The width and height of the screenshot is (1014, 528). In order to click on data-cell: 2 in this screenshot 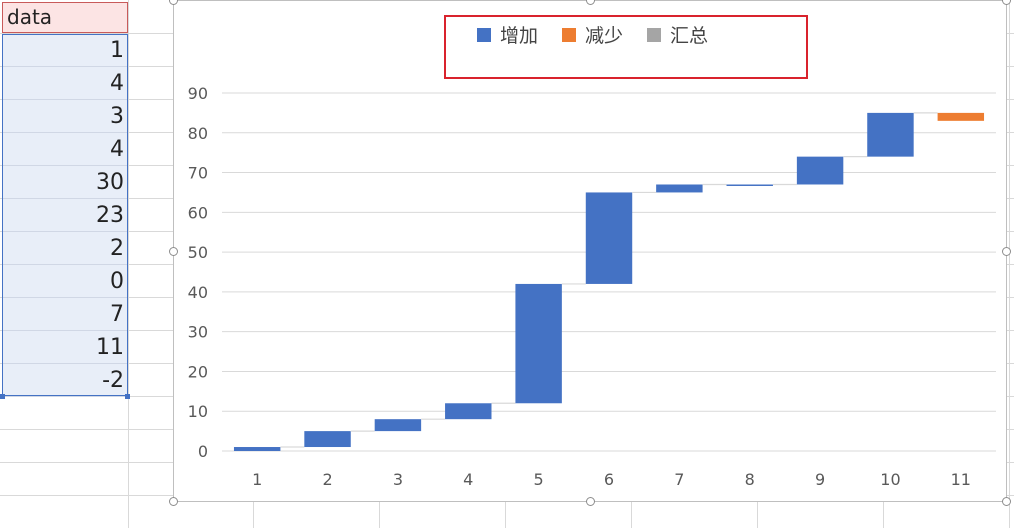, I will do `click(65, 248)`.